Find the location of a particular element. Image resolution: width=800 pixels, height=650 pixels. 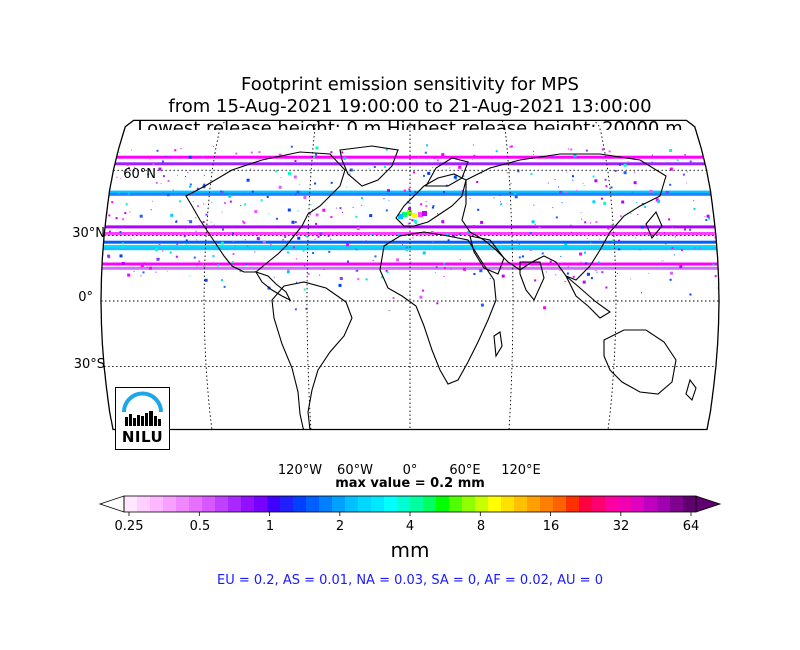

cbar-tick-8: 64 is located at coordinates (691, 526).